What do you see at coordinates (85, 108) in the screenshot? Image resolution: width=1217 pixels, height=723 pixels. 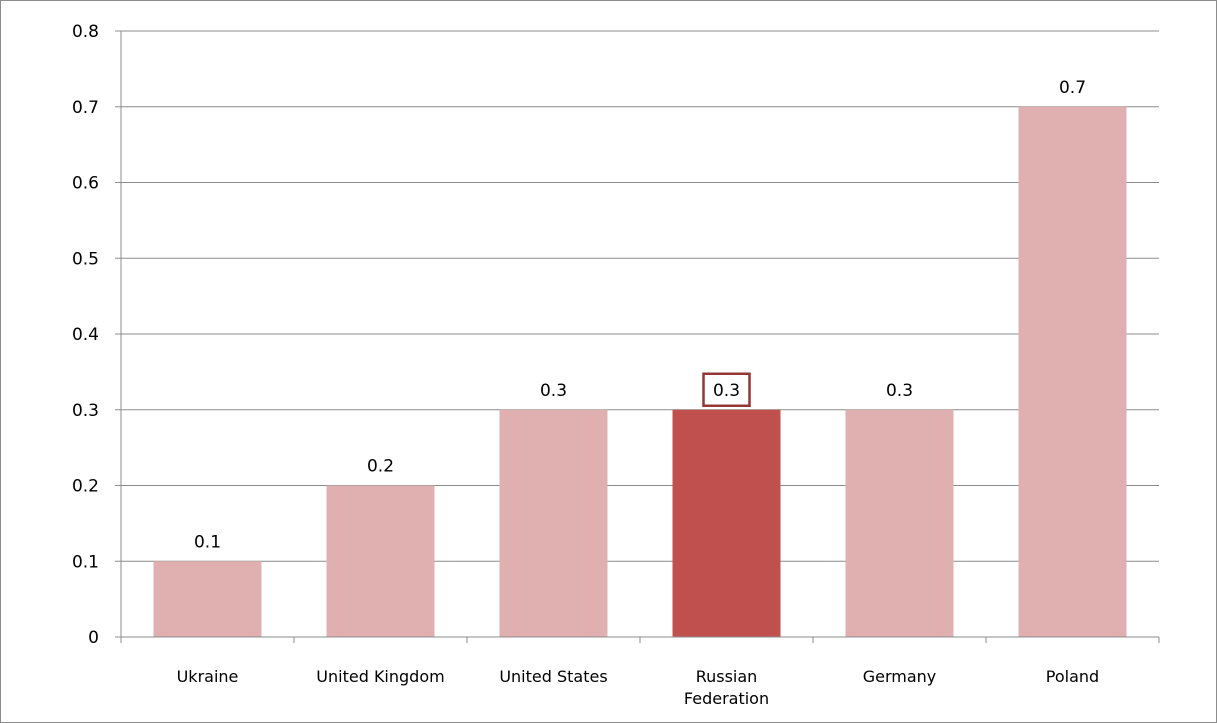 I see `y-tick-label: 0.7` at bounding box center [85, 108].